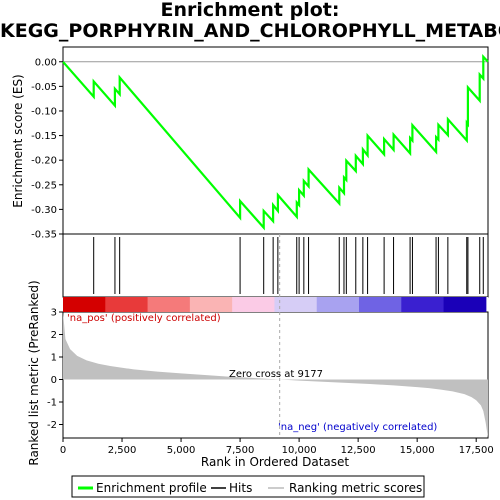 This screenshot has width=500, height=500. Describe the element at coordinates (44, 161) in the screenshot. I see `es-y-tick-label: -0.20` at that location.